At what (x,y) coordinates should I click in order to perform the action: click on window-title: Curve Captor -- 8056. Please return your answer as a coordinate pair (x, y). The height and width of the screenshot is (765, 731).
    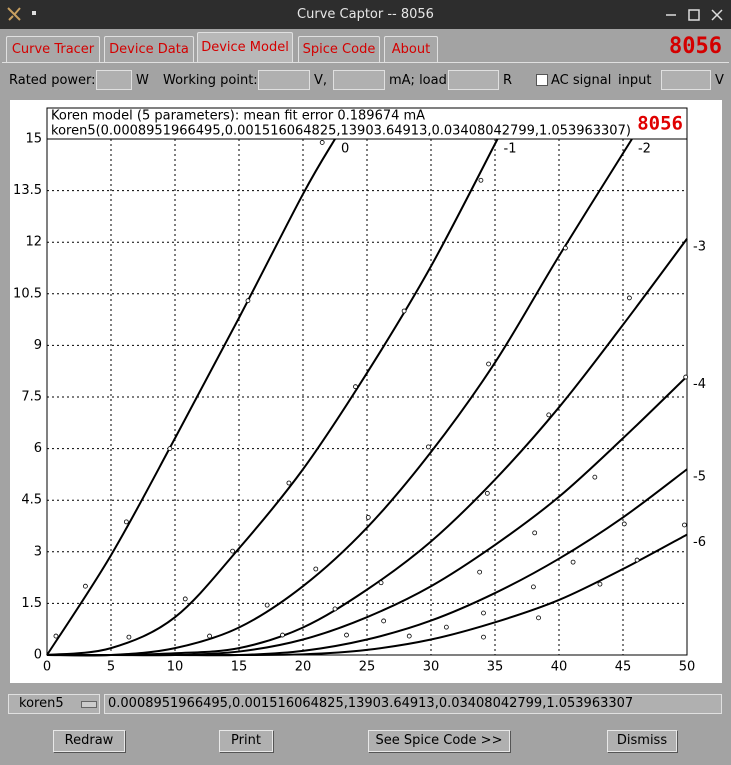
    Looking at the image, I should click on (365, 14).